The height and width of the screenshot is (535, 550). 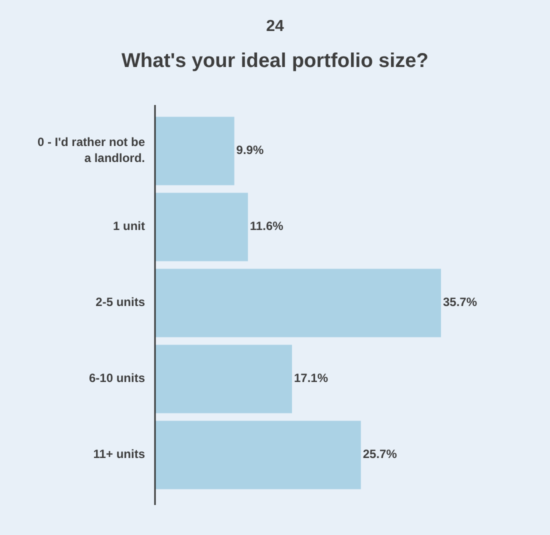 What do you see at coordinates (275, 26) in the screenshot?
I see `text: 24` at bounding box center [275, 26].